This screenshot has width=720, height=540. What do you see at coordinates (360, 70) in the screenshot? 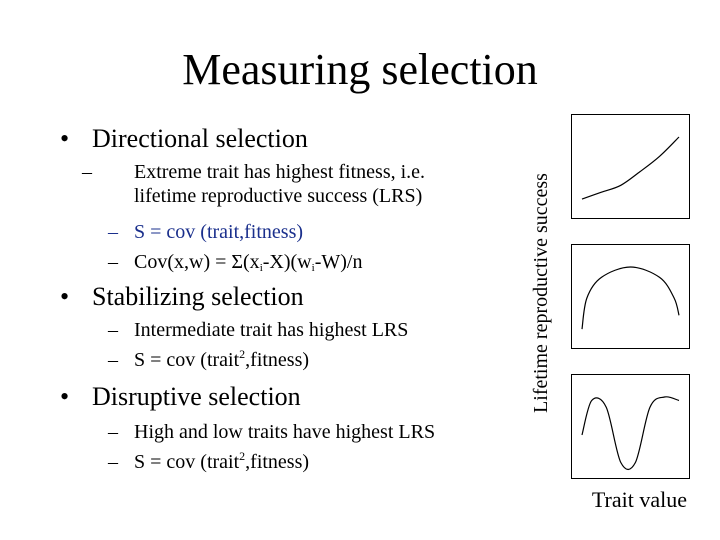
I see `slide-title: Measuring selection` at bounding box center [360, 70].